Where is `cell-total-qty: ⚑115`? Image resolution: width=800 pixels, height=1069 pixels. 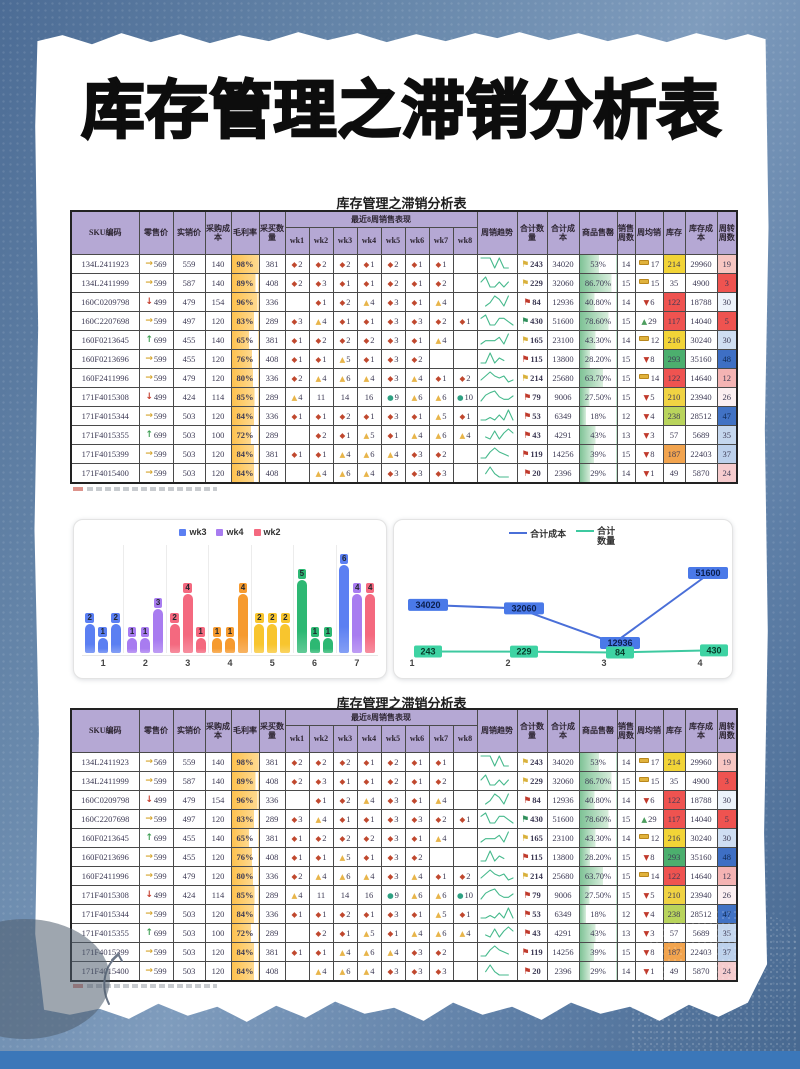
cell-total-qty: ⚑115 is located at coordinates (532, 857).